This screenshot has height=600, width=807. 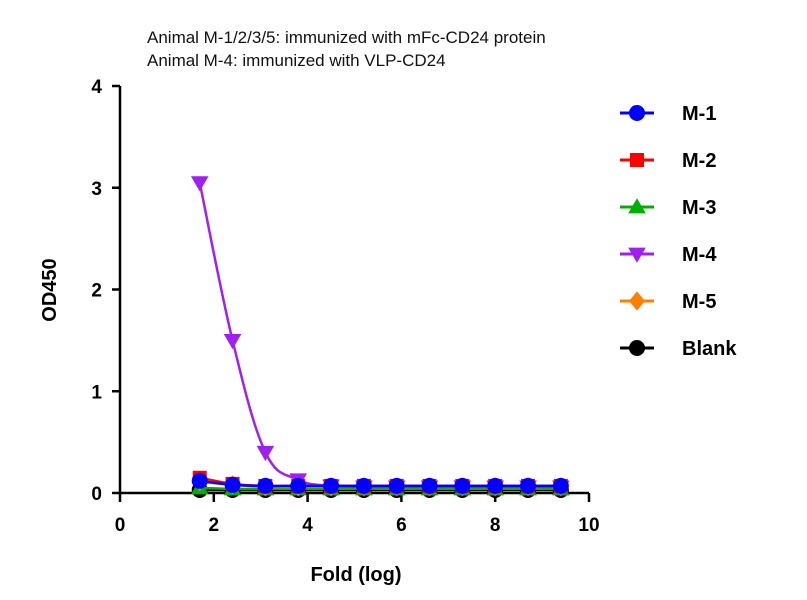 What do you see at coordinates (699, 255) in the screenshot?
I see `legend-label: M-4` at bounding box center [699, 255].